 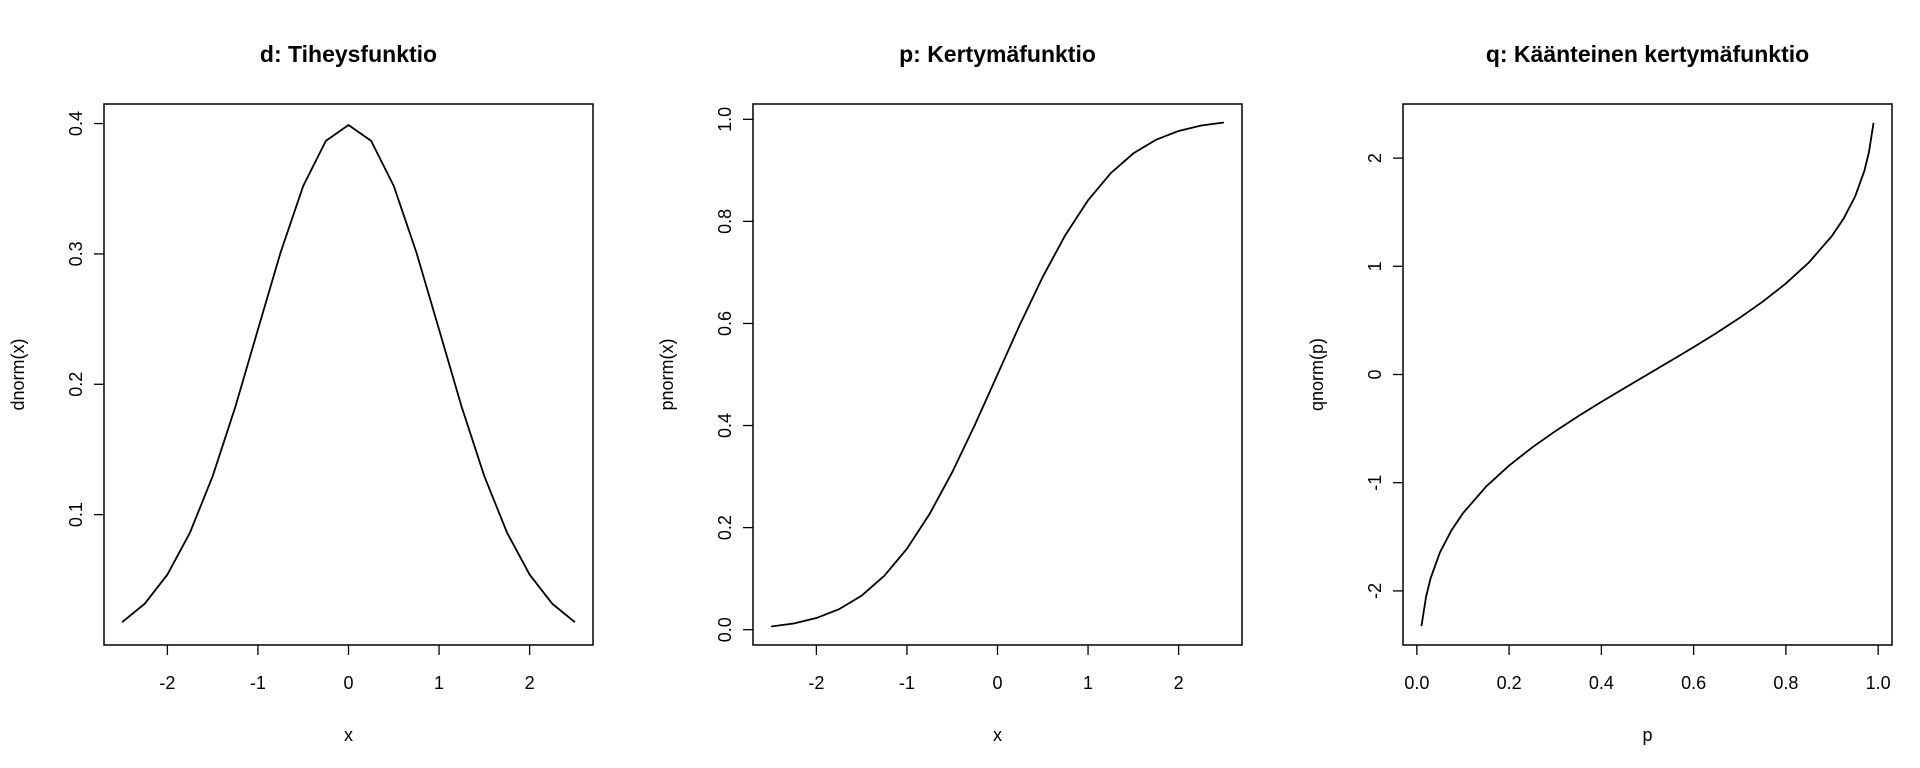 What do you see at coordinates (725, 629) in the screenshot?
I see `y-tick-label: 0.0` at bounding box center [725, 629].